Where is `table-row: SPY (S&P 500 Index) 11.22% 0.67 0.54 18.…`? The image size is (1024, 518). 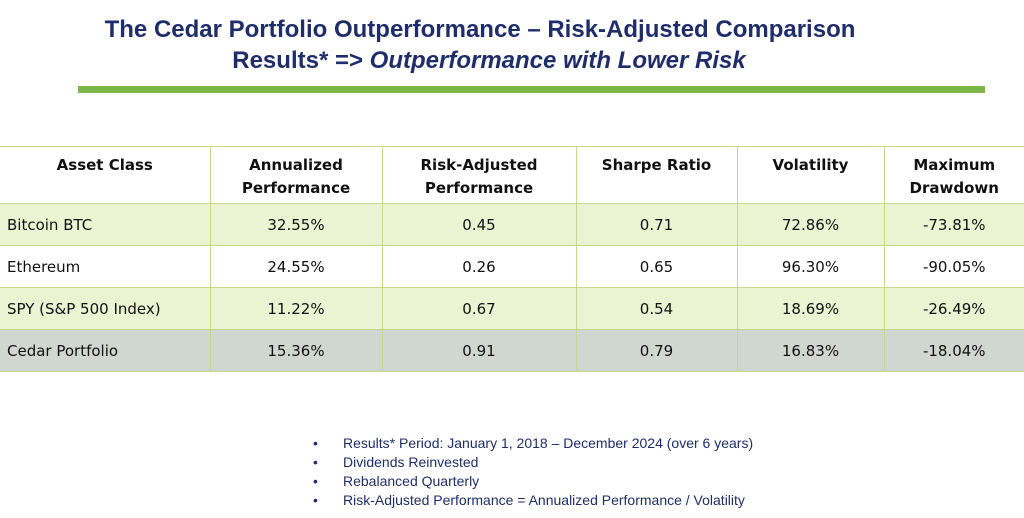
table-row: SPY (S&P 500 Index) 11.22% 0.67 0.54 18.… is located at coordinates (512, 308).